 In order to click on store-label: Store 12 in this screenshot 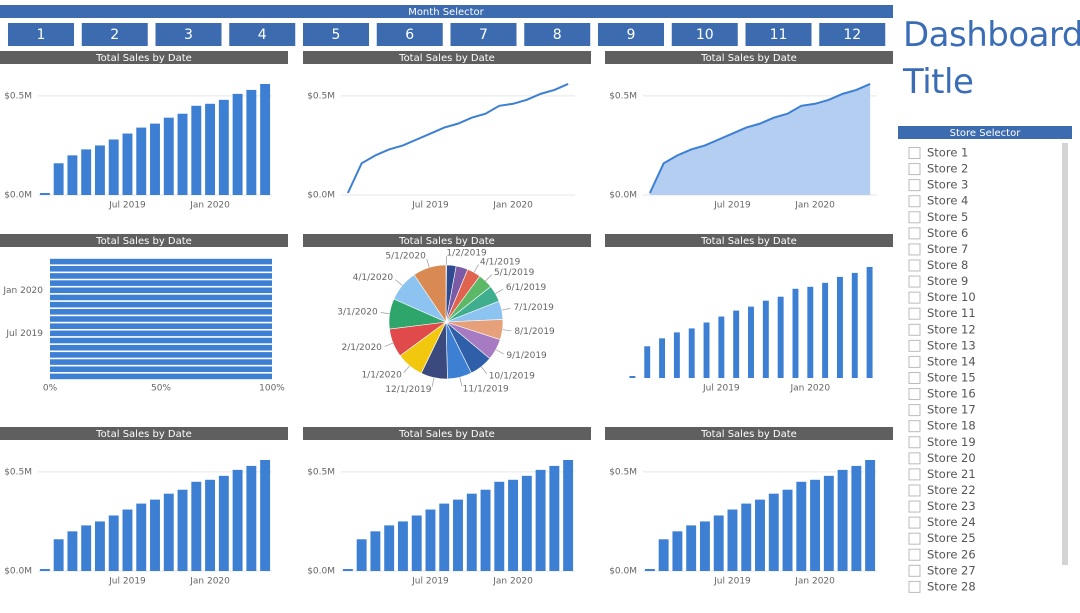, I will do `click(951, 329)`.